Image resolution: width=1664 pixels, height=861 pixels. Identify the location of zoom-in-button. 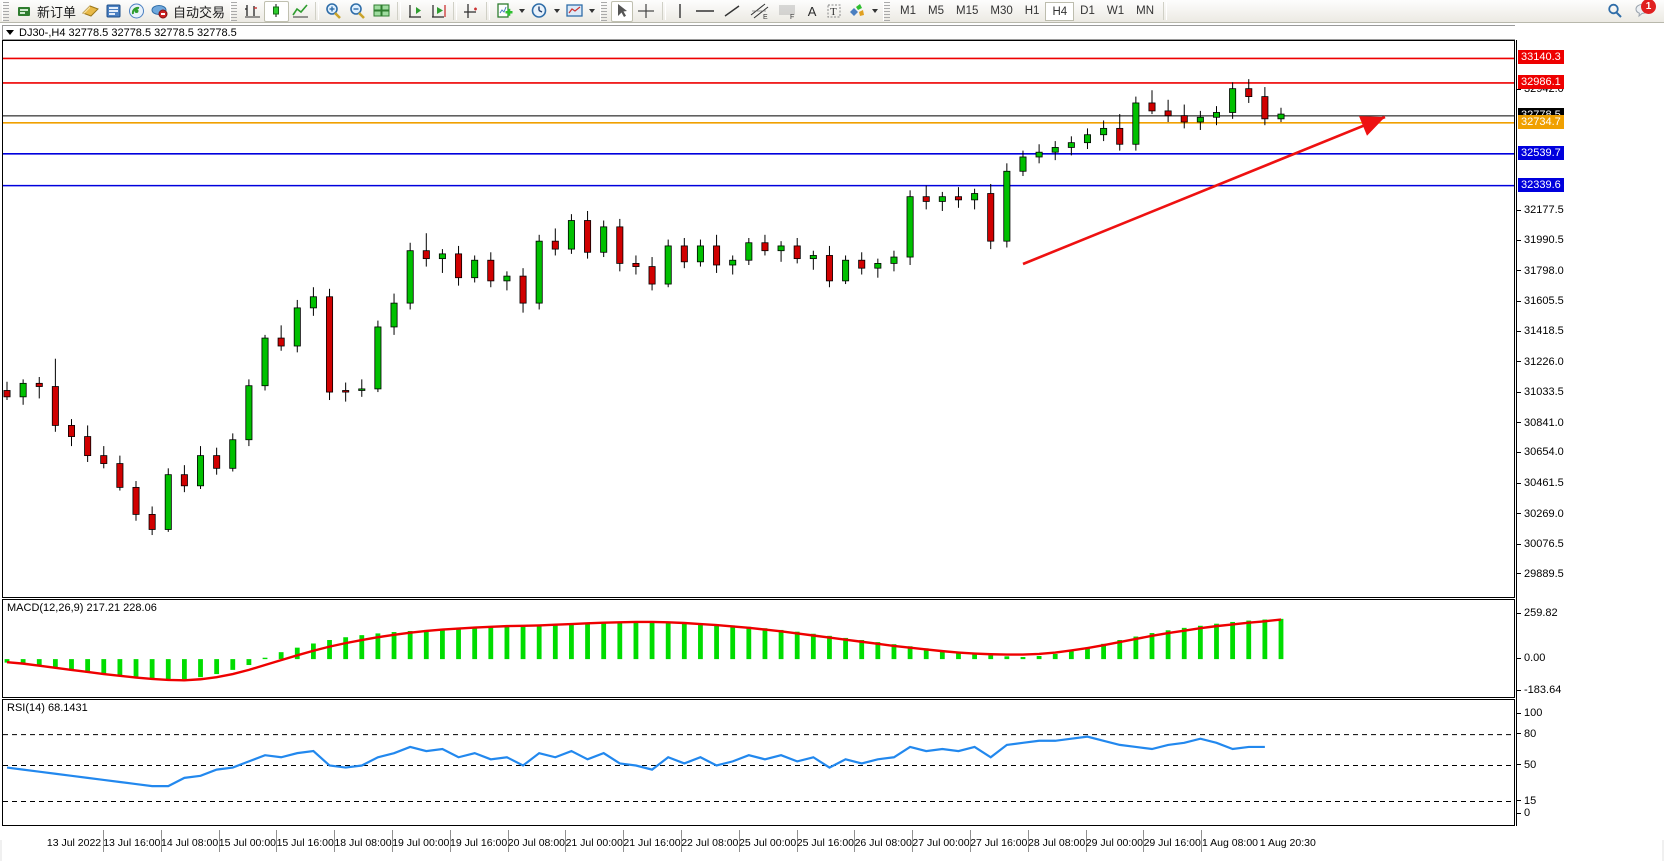
(334, 11).